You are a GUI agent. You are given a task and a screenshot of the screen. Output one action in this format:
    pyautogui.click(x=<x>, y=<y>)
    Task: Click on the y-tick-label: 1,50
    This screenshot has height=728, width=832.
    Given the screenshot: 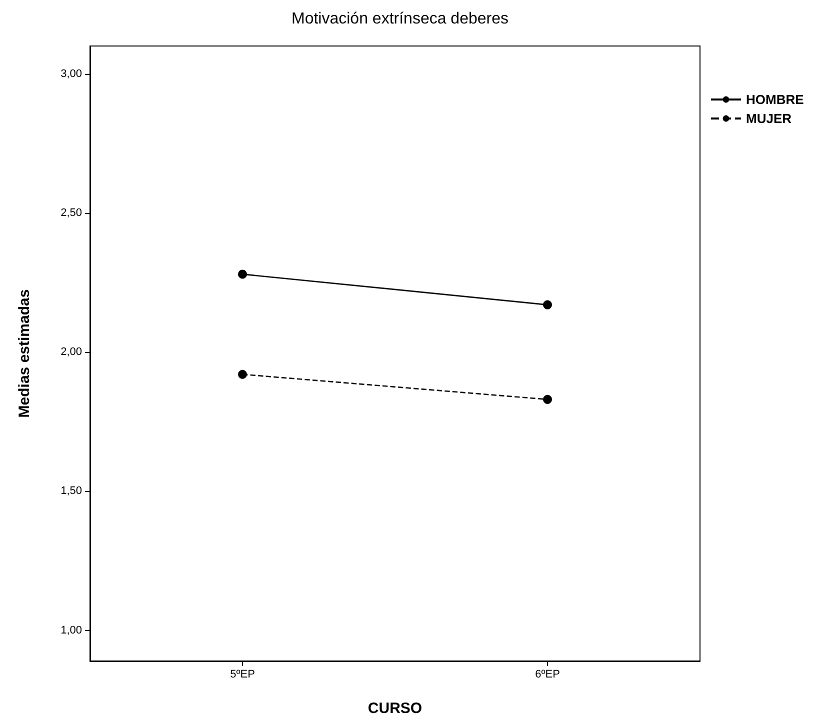 What is the action you would take?
    pyautogui.click(x=71, y=491)
    